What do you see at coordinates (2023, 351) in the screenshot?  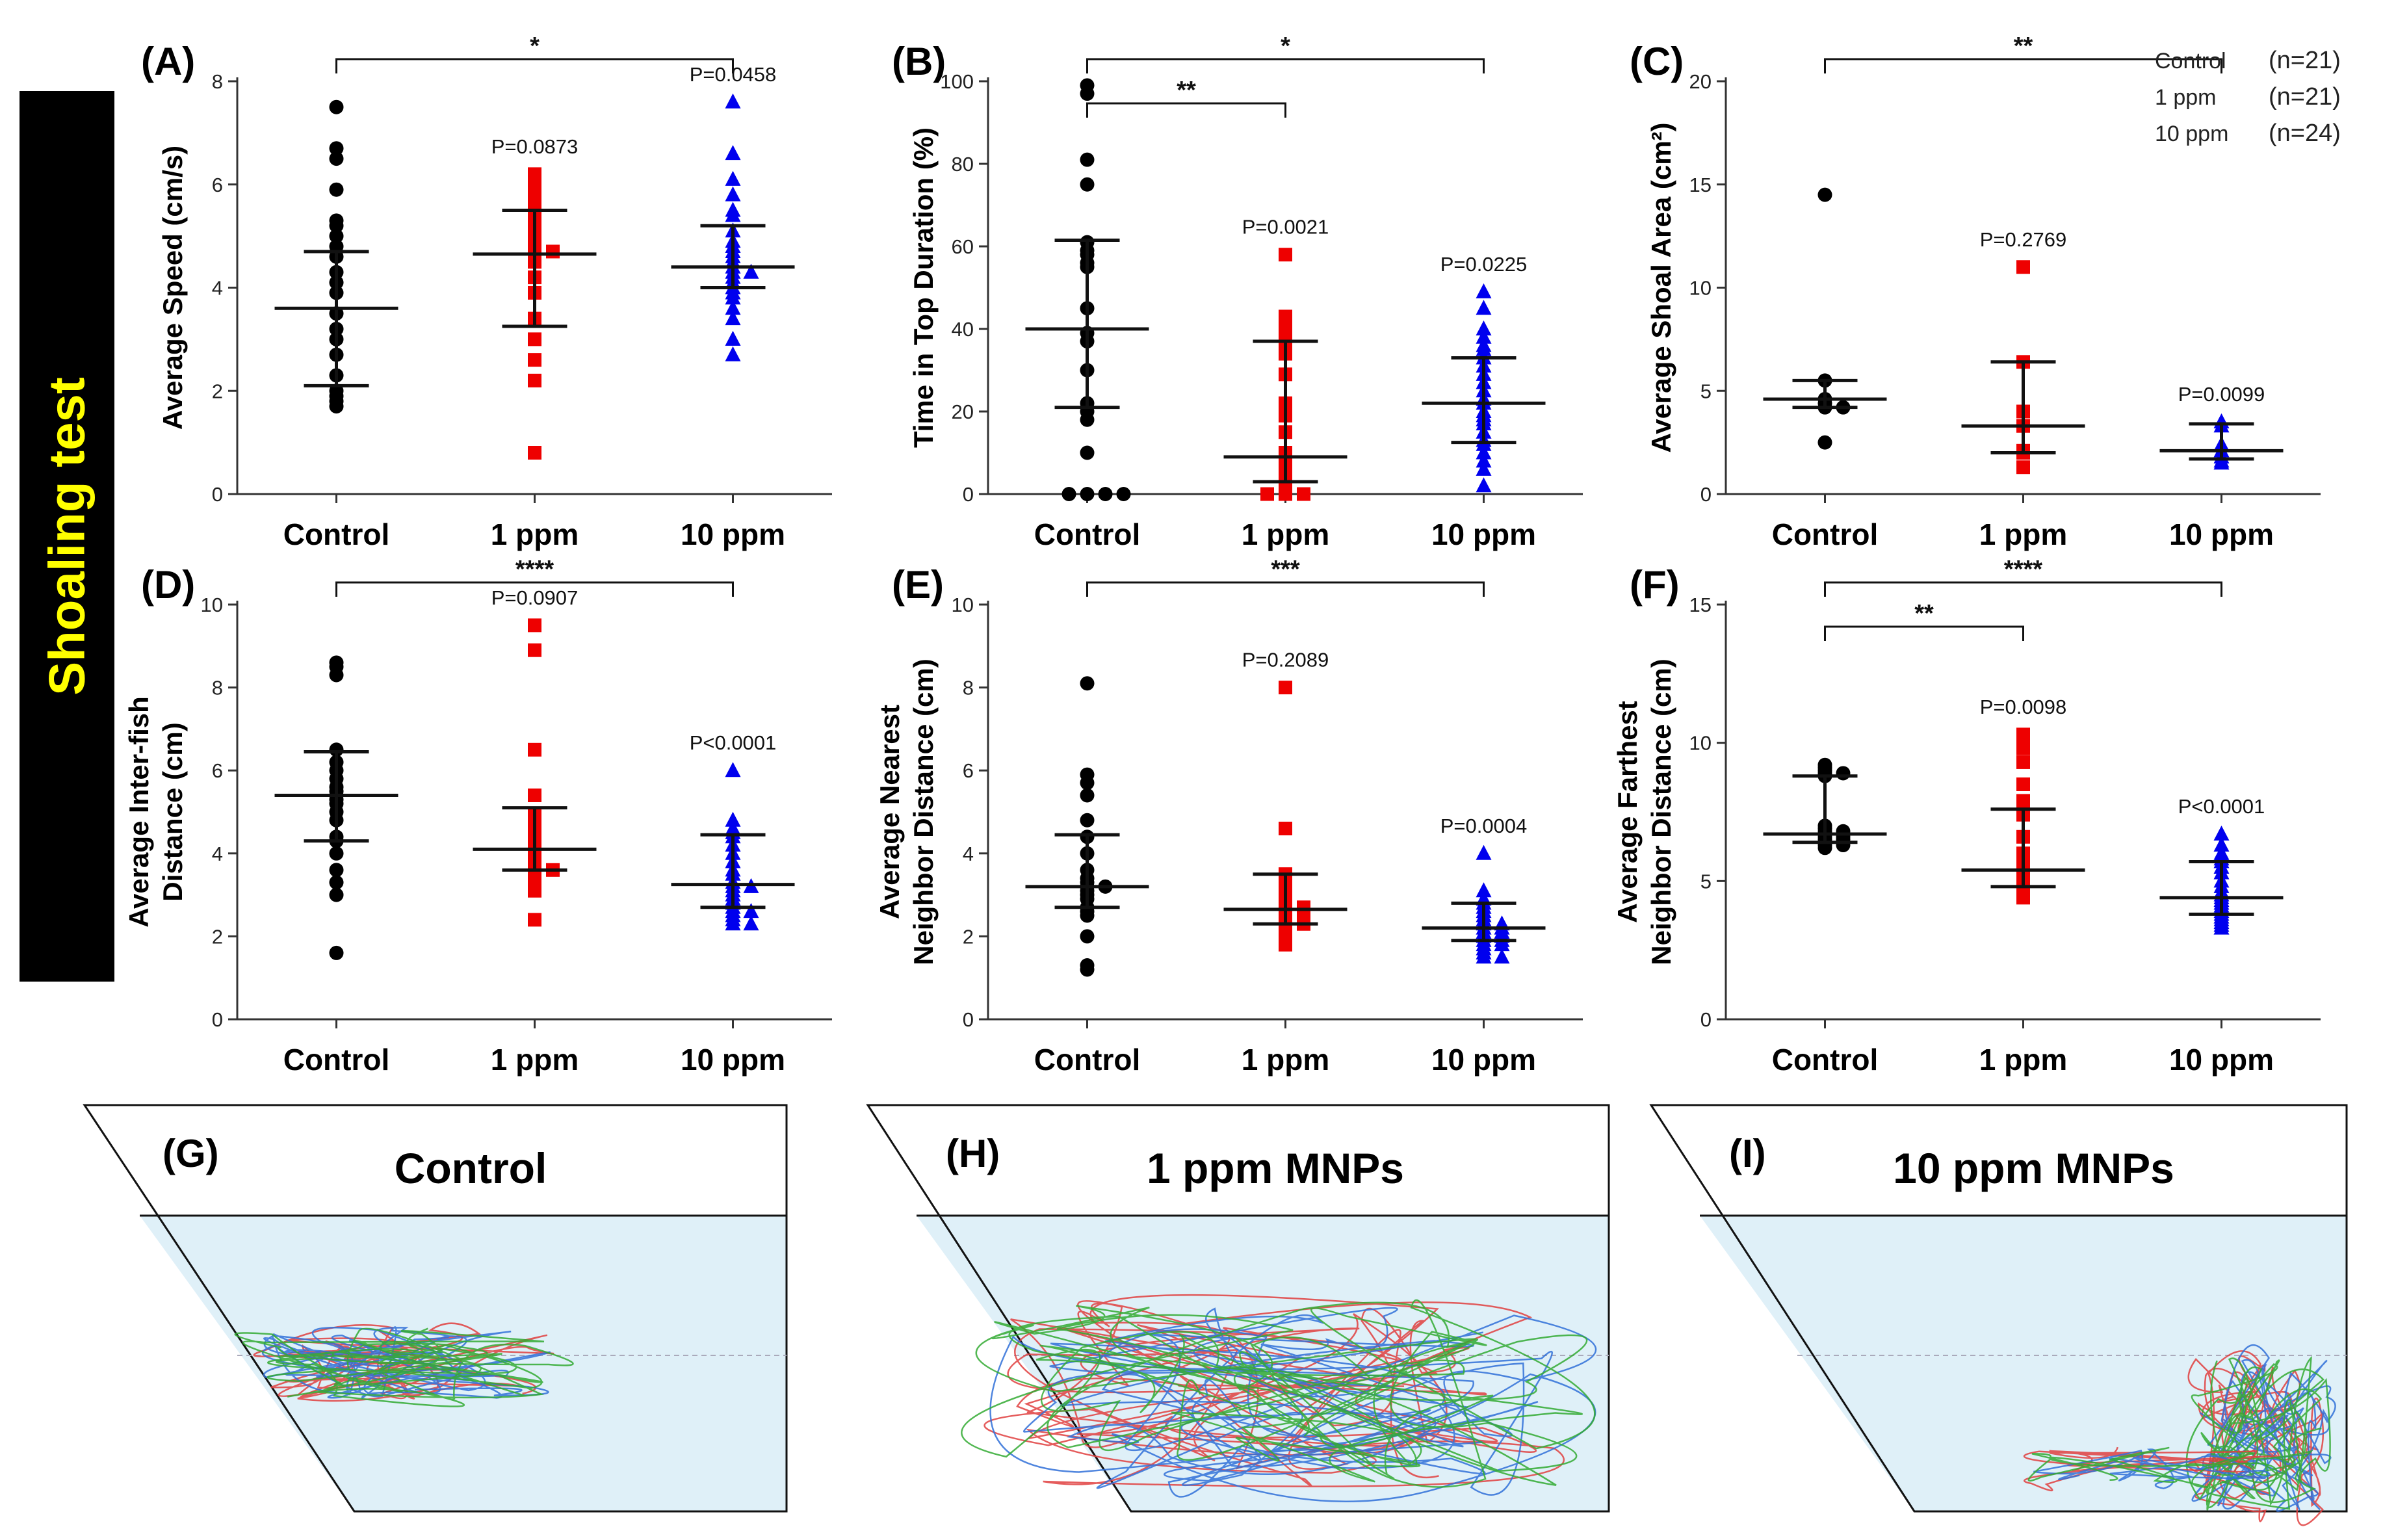 I see `series-1-ppm: P=0.2769` at bounding box center [2023, 351].